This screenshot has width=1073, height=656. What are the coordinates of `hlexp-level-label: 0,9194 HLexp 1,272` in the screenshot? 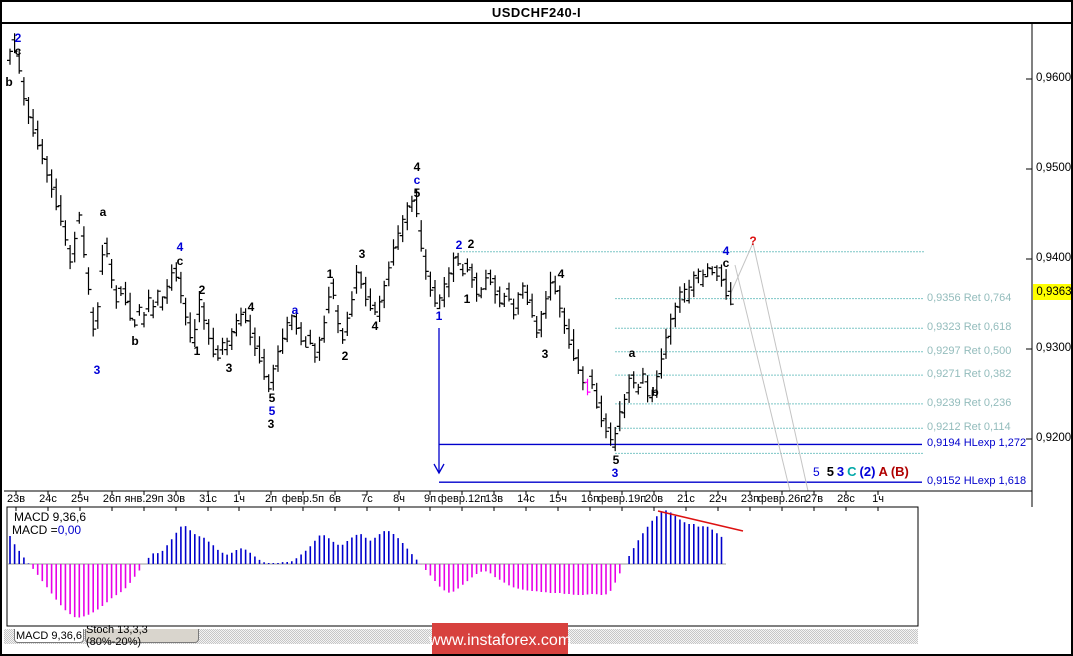 It's located at (977, 443).